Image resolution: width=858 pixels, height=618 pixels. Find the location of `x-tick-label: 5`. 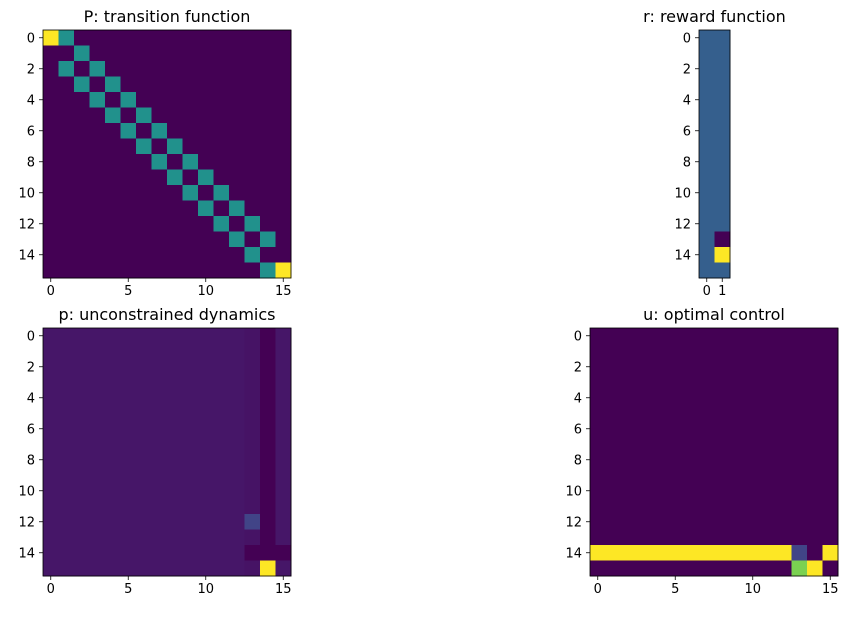

x-tick-label: 5 is located at coordinates (675, 589).